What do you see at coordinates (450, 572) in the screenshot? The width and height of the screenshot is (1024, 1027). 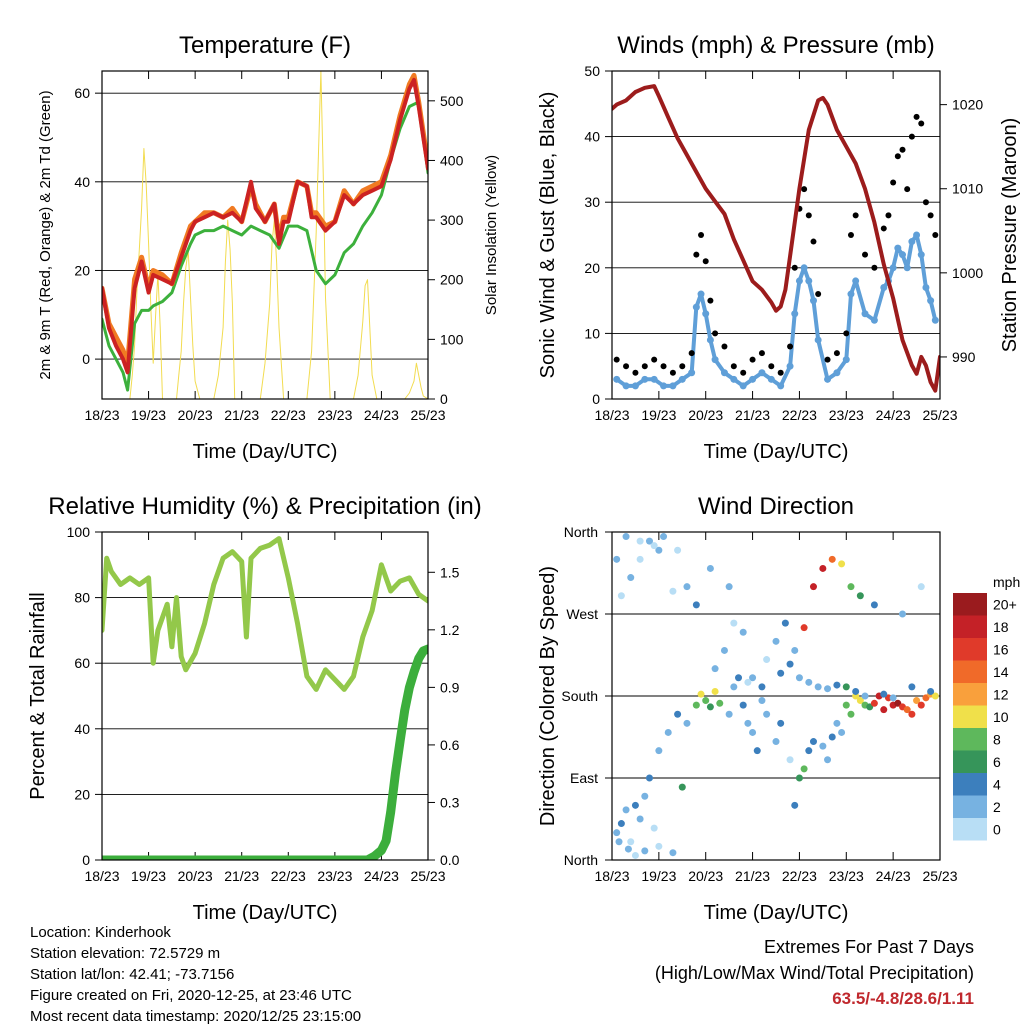 I see `right-tick-label: 1.5` at bounding box center [450, 572].